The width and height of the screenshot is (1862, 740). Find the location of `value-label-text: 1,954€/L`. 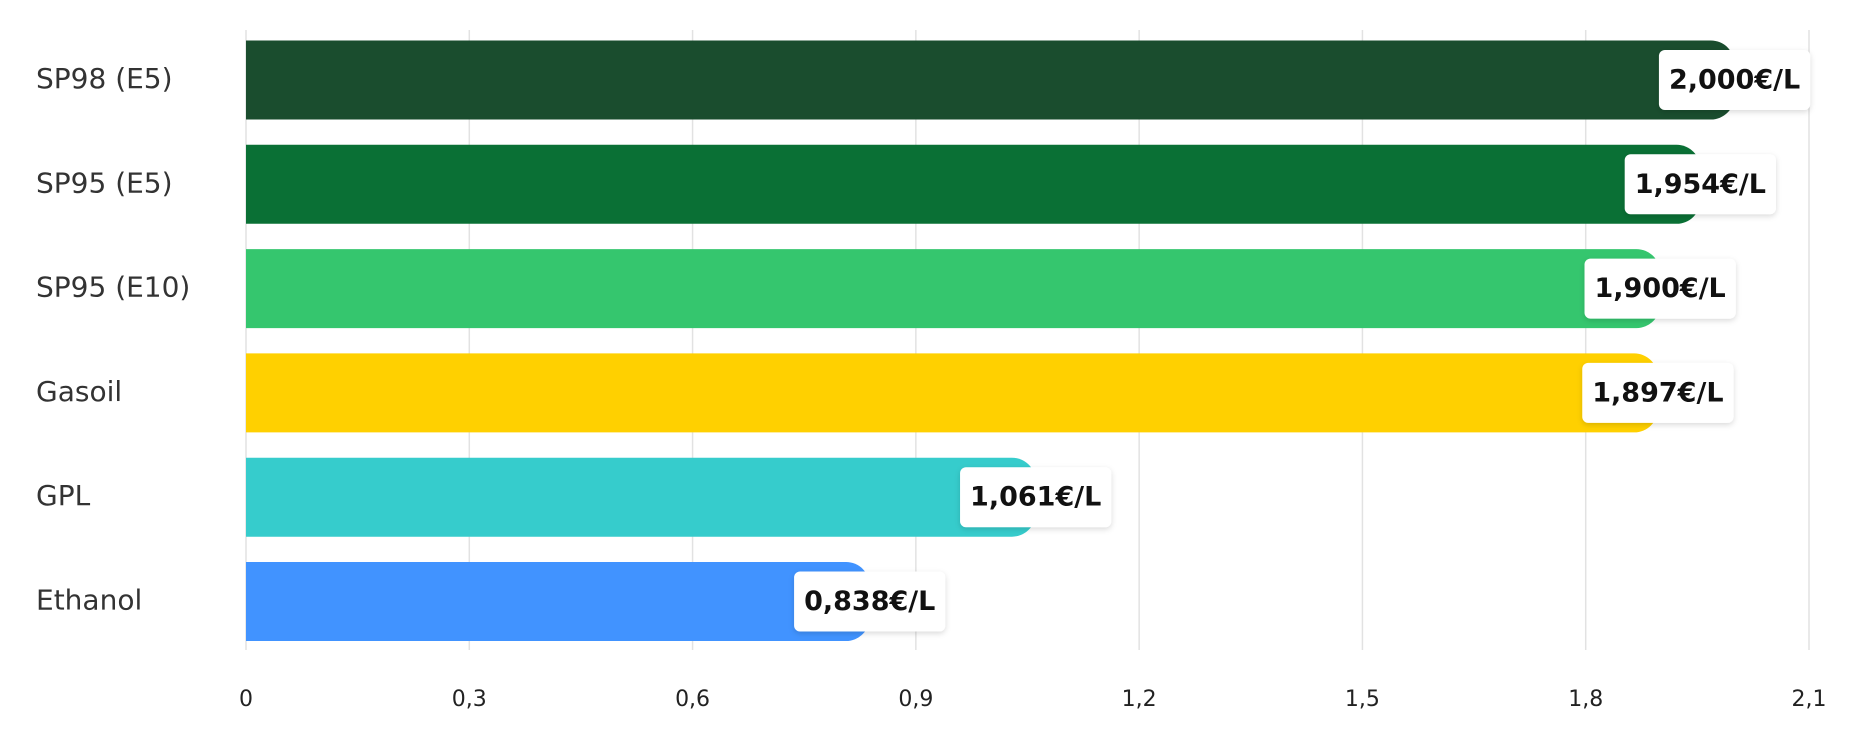

value-label-text: 1,954€/L is located at coordinates (1700, 184).